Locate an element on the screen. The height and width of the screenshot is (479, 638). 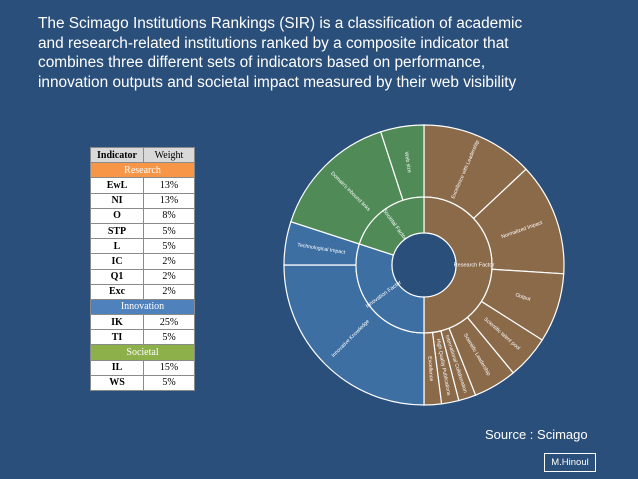
inner-ring is located at coordinates (424, 265).